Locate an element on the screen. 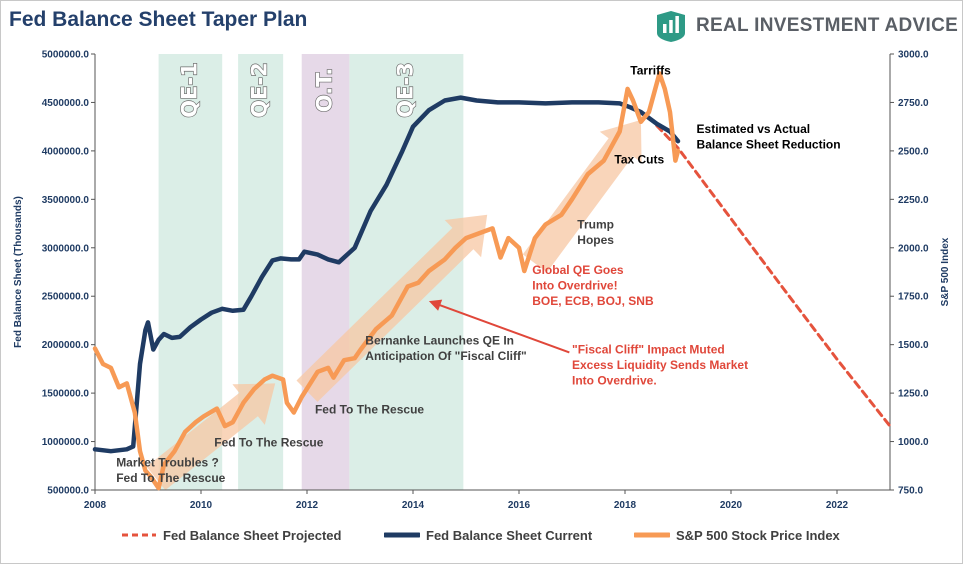  y2-tick-label: 2250.0 is located at coordinates (913, 200).